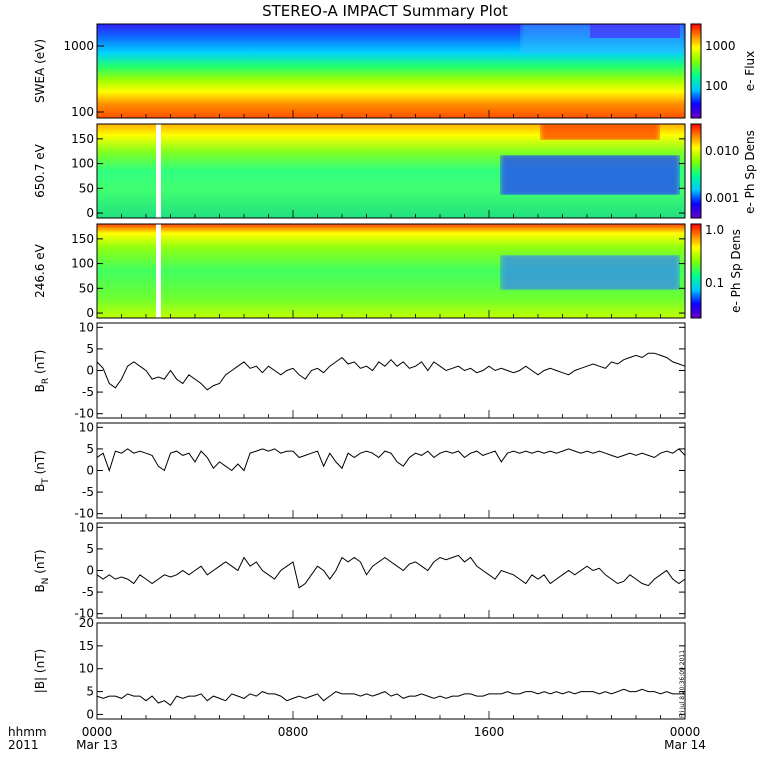  I want to click on ytick-bmag-1: 15, so click(86, 646).